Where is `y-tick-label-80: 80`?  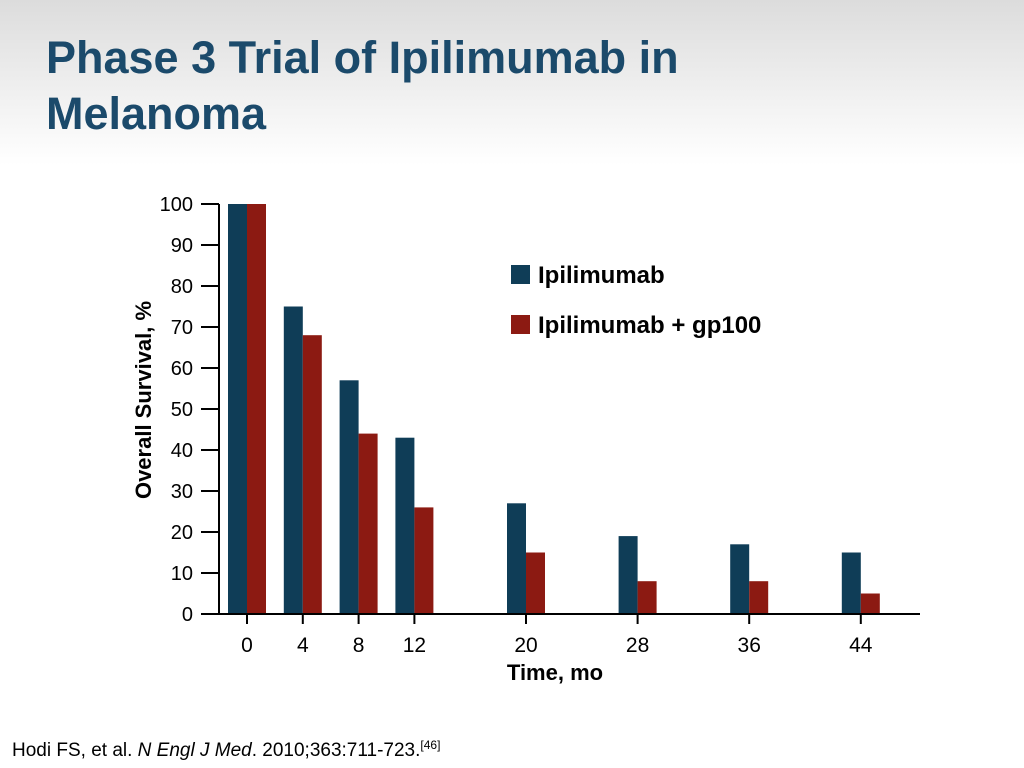 y-tick-label-80: 80 is located at coordinates (182, 287).